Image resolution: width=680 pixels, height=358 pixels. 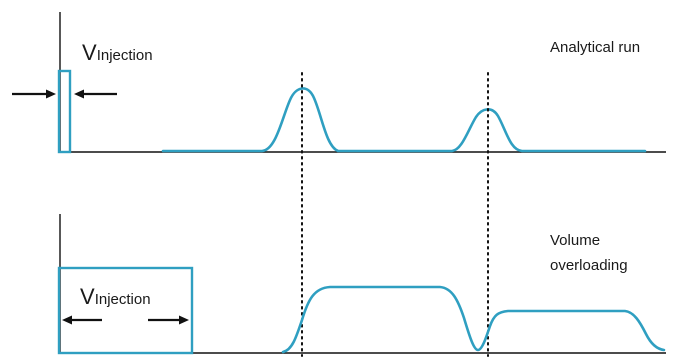 I want to click on volume-overloading-trace, so click(x=473, y=319).